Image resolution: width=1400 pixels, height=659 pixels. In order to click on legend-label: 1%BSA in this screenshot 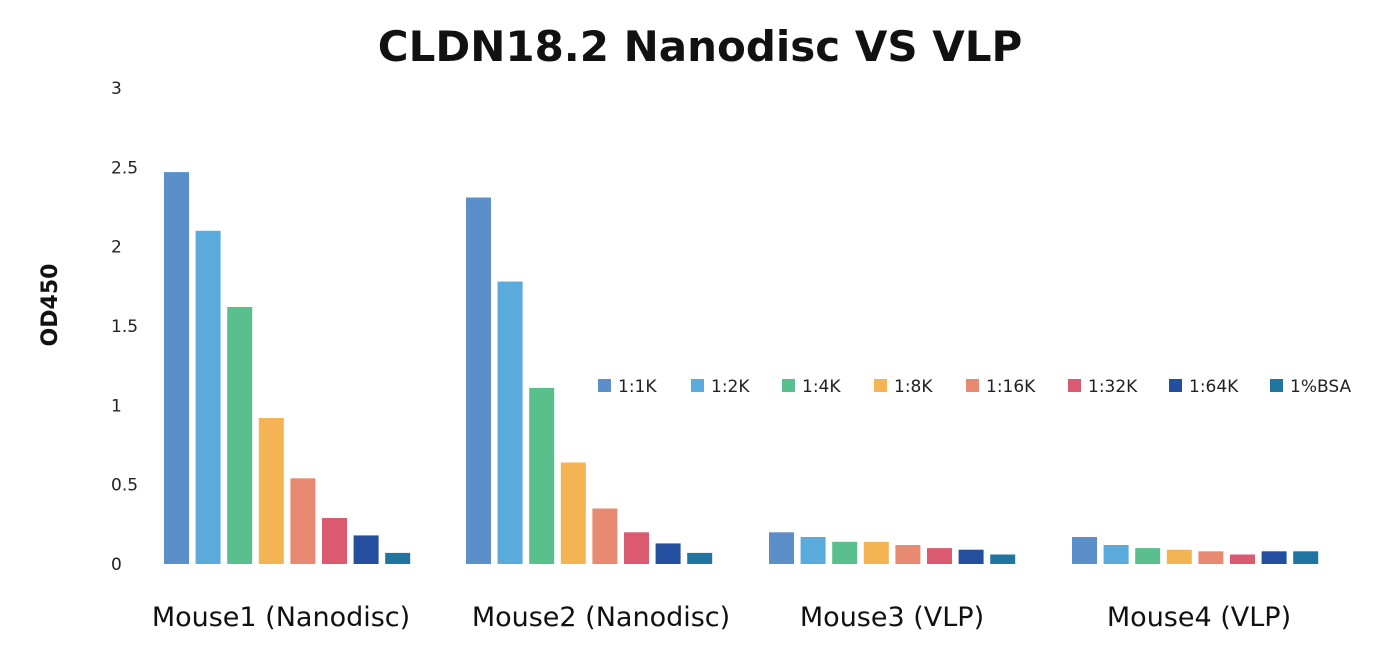, I will do `click(1320, 387)`.